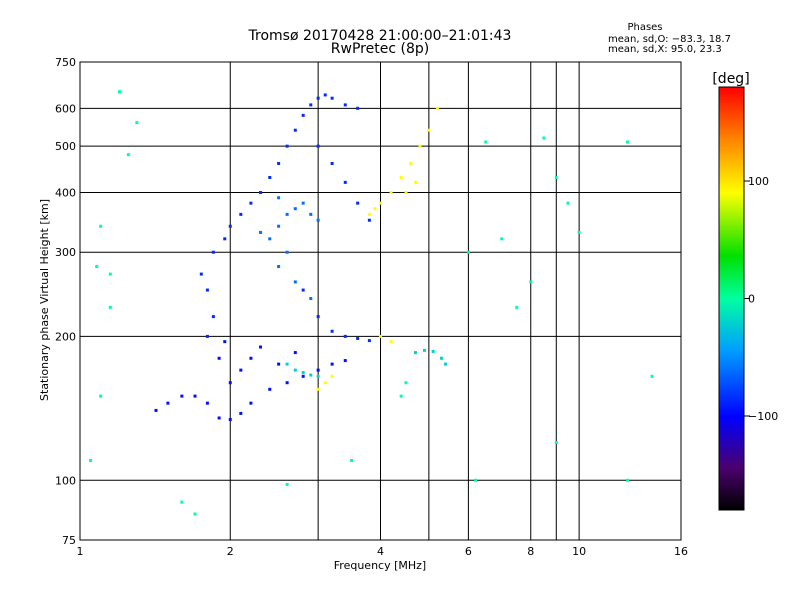 The width and height of the screenshot is (800, 600). Describe the element at coordinates (468, 551) in the screenshot. I see `x-tick-label: 6` at that location.